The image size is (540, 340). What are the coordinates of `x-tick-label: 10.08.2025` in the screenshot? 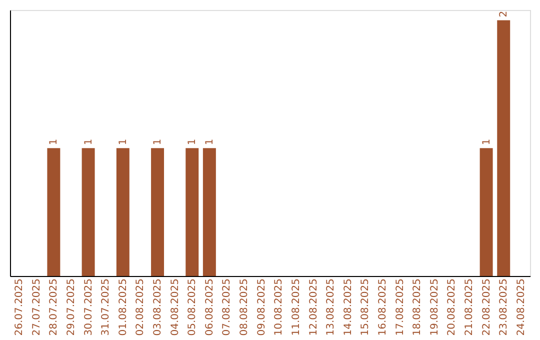 It's located at (279, 307).